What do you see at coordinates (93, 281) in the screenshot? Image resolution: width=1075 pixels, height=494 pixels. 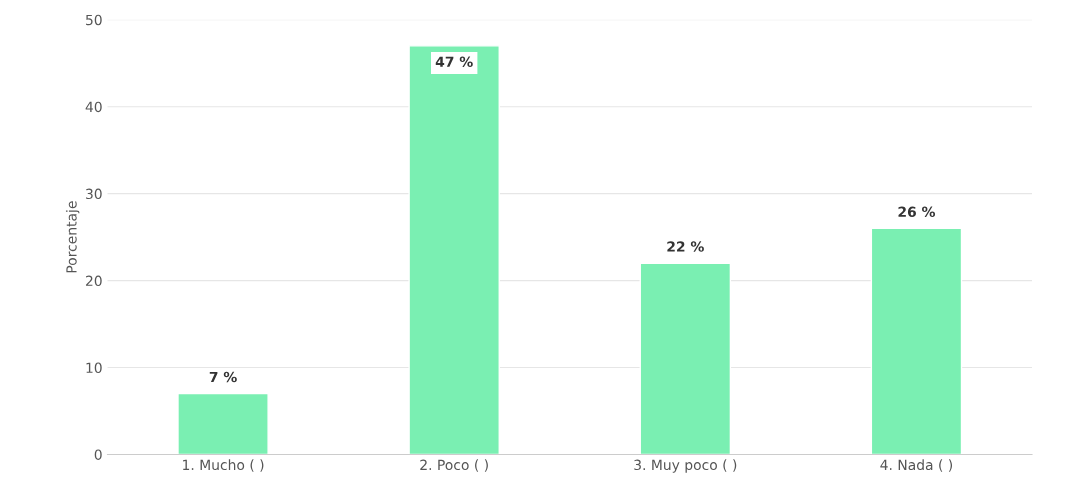 I see `y-tick-label: 20` at bounding box center [93, 281].